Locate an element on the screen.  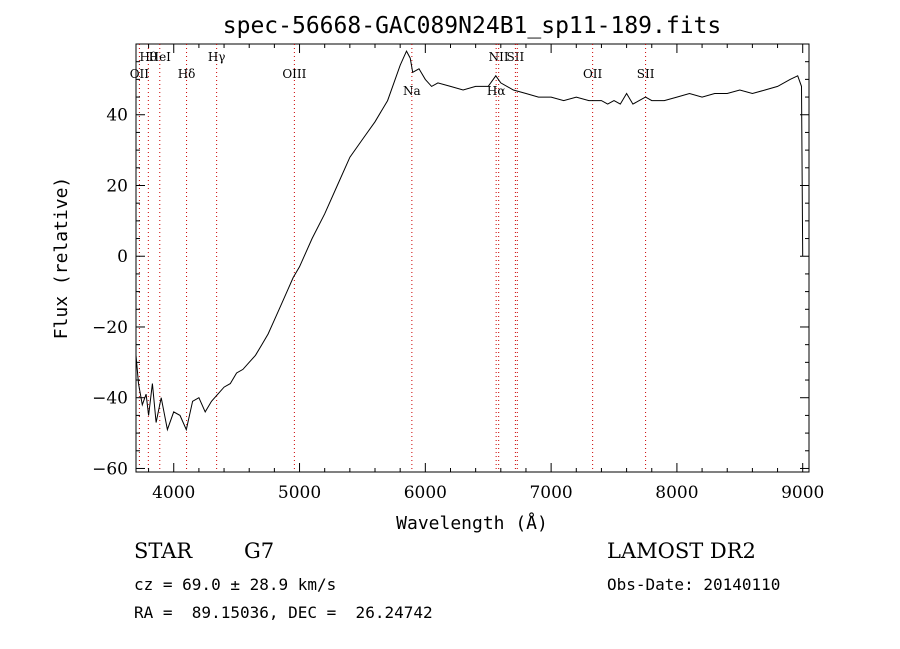
y-tick-label-2: −20 is located at coordinates (110, 328).